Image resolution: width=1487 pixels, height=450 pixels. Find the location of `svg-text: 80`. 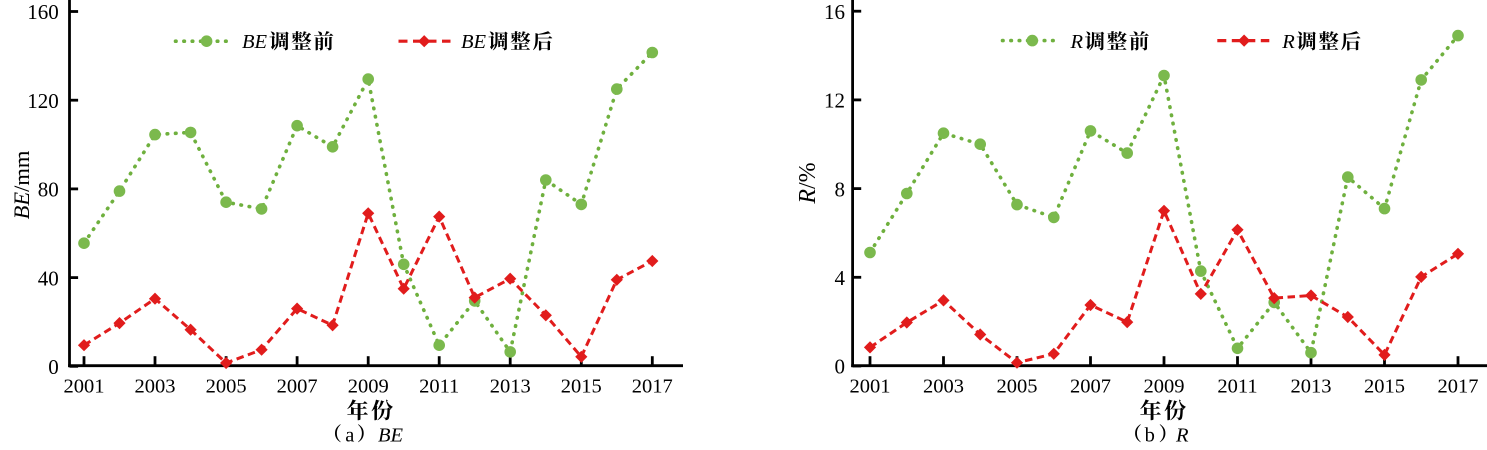

svg-text: 80 is located at coordinates (48, 190).